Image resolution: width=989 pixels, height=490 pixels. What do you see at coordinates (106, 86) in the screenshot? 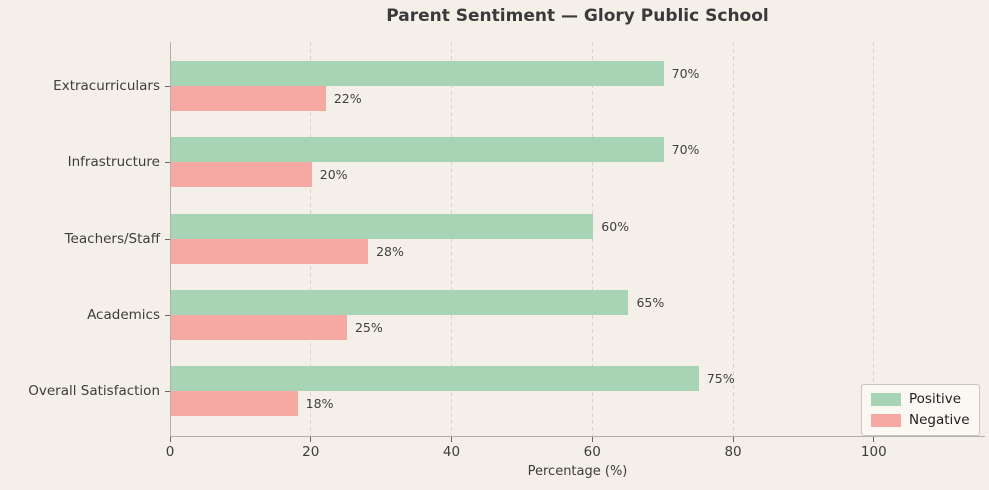
I see `y-tick-label: Extracurriculars` at bounding box center [106, 86].